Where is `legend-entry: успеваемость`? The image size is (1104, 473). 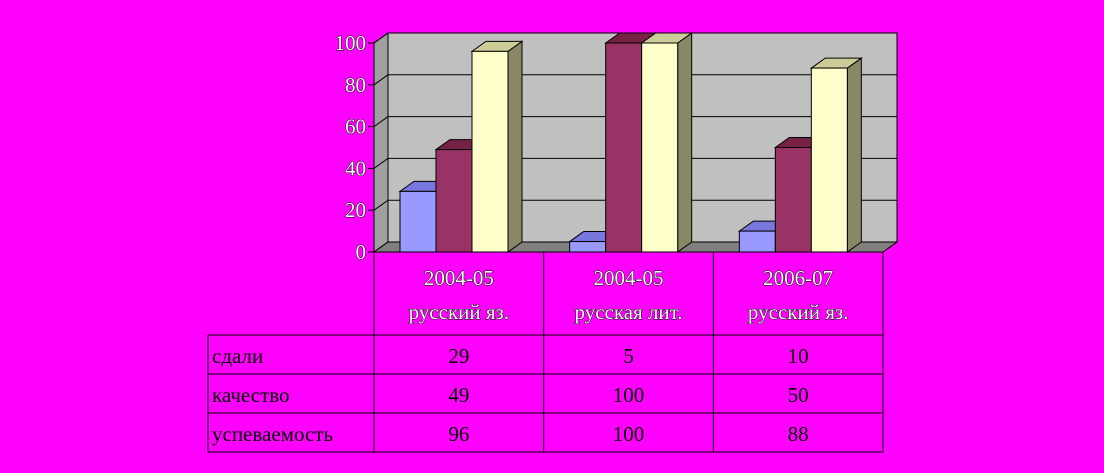 legend-entry: успеваемость is located at coordinates (272, 434).